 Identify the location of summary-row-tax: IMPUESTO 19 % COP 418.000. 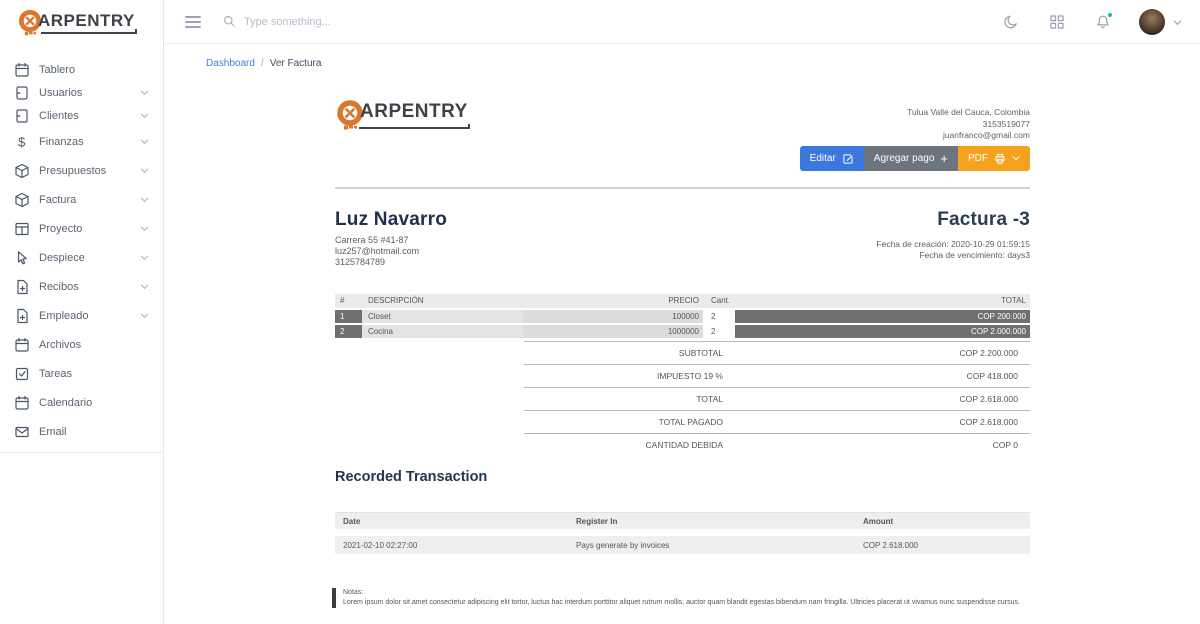
(777, 375).